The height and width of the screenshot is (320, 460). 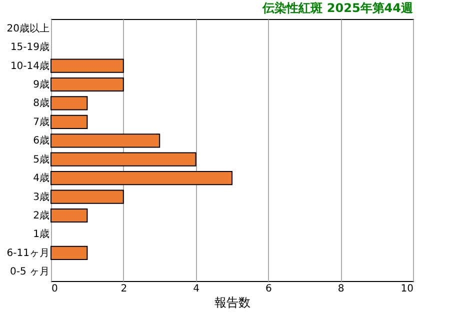 What do you see at coordinates (30, 47) in the screenshot?
I see `y-tick-label: 15-19歳` at bounding box center [30, 47].